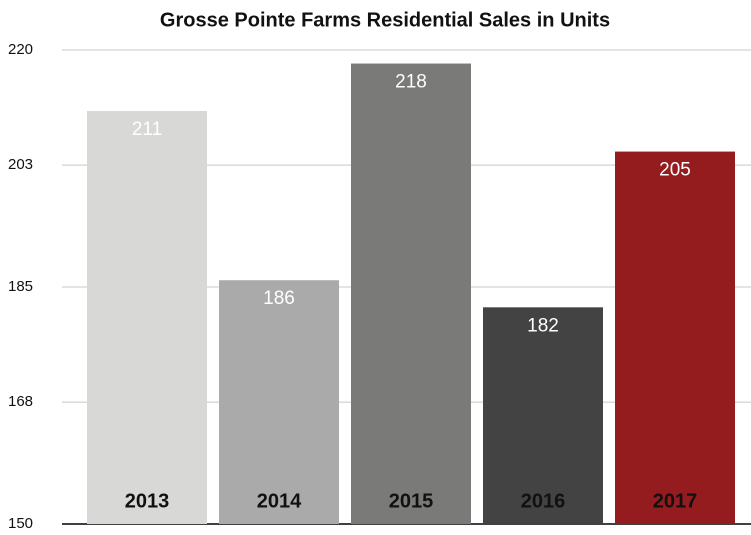 The width and height of the screenshot is (751, 535). What do you see at coordinates (20, 49) in the screenshot?
I see `y-tick-label: 220` at bounding box center [20, 49].